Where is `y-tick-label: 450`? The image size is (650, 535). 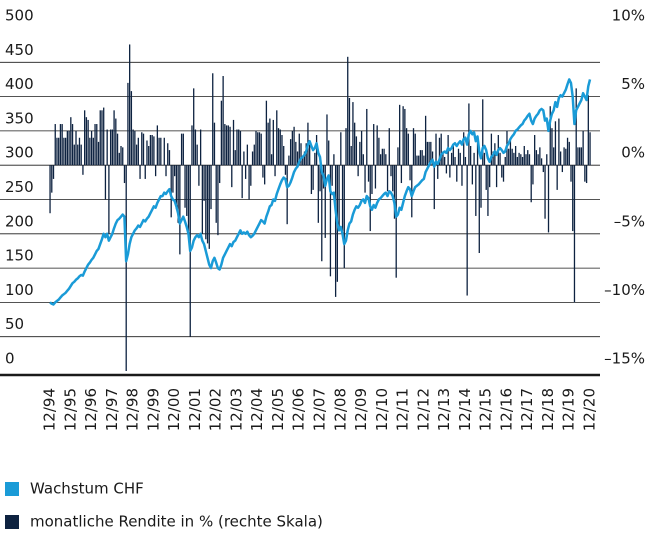 y-tick-label: 450 is located at coordinates (19, 50).